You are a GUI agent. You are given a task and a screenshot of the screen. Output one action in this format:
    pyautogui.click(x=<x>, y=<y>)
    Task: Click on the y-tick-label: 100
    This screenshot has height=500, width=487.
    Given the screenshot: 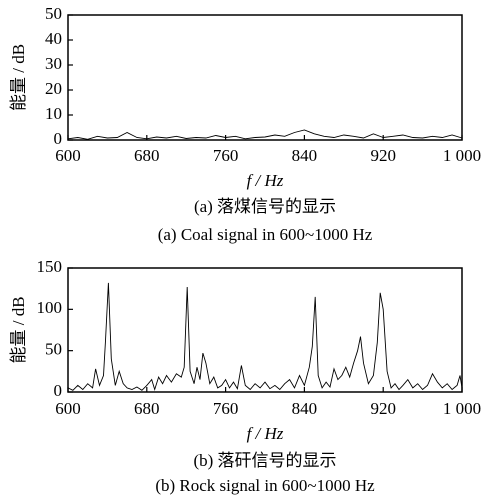 What is the action you would take?
    pyautogui.click(x=50, y=307)
    